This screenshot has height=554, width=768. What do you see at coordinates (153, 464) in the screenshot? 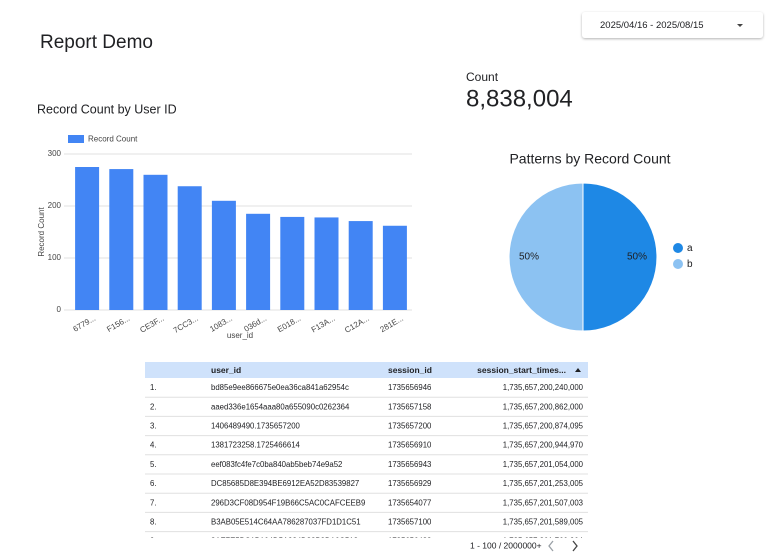
I see `row-number: 5.` at bounding box center [153, 464].